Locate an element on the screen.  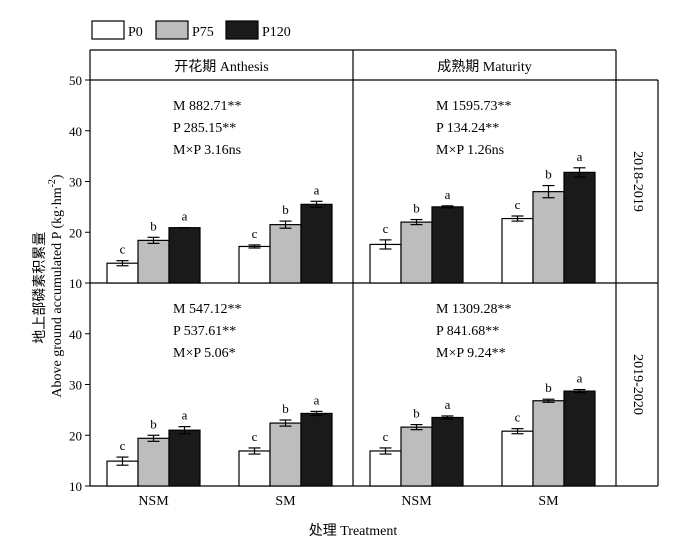
y-axis-title-en: Above ground accumulated P (kg·hm-2) is located at coordinates (56, 286).